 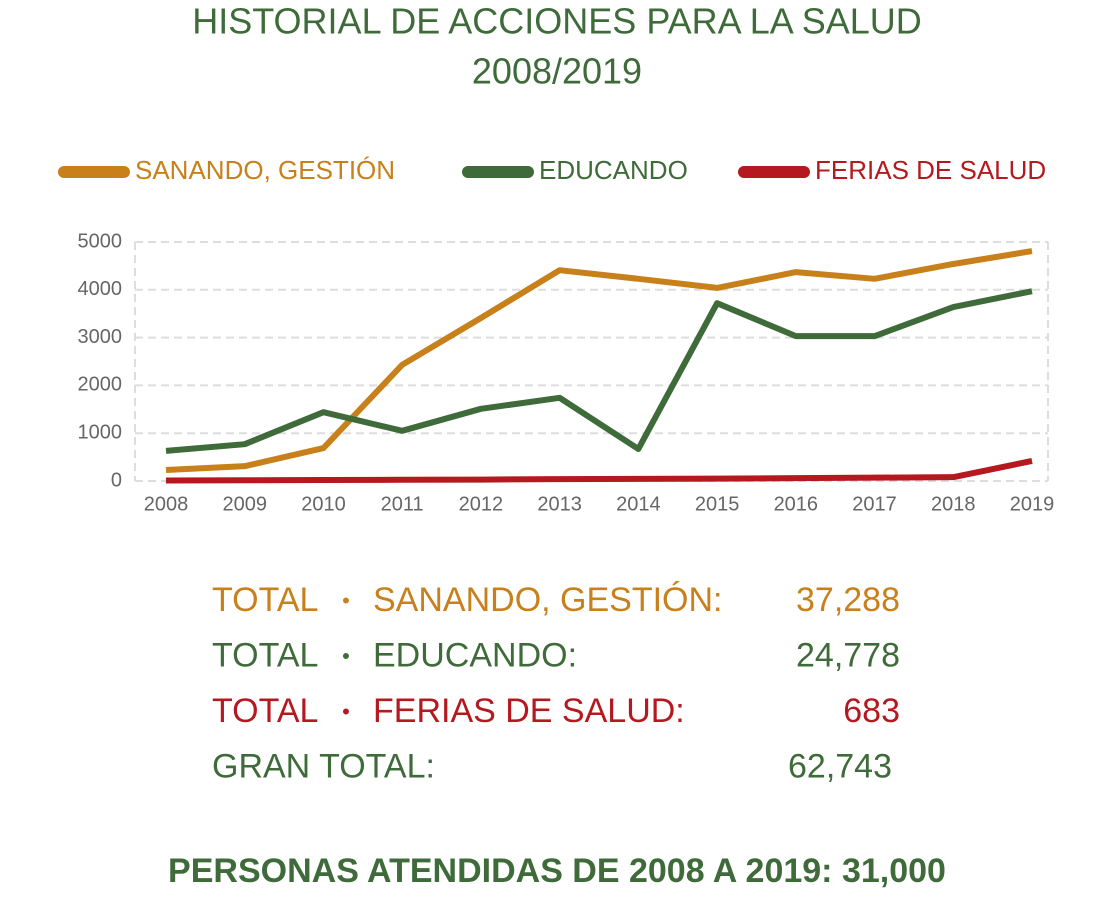 What do you see at coordinates (848, 600) in the screenshot?
I see `summary-value: 37,288` at bounding box center [848, 600].